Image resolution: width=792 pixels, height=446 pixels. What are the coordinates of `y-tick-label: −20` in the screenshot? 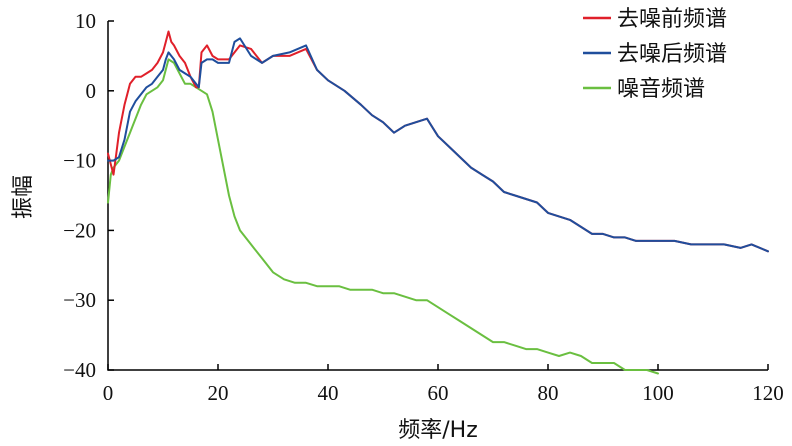 It's located at (79, 230).